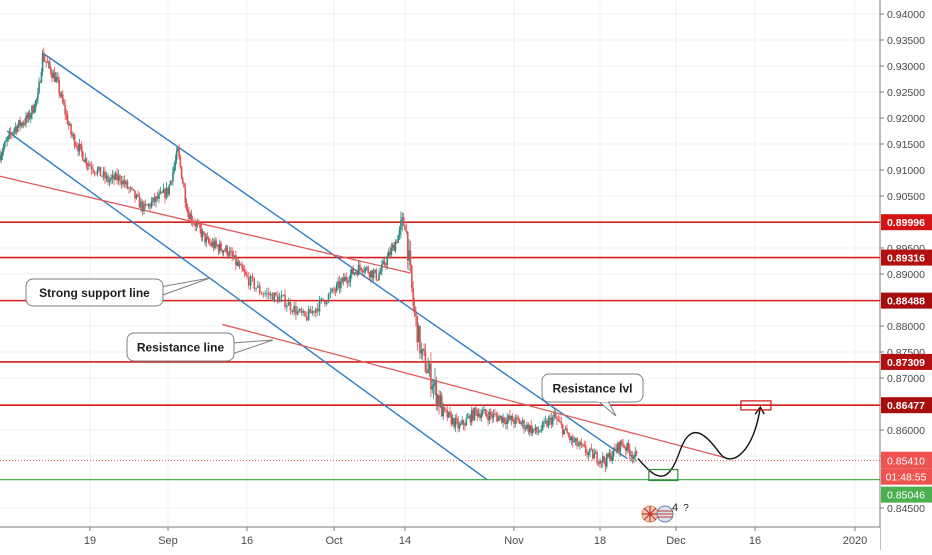  Describe the element at coordinates (475, 537) in the screenshot. I see `time-axis: 19 Sep 16 Oct 14 Nov 18 Dec 16 2020` at that location.